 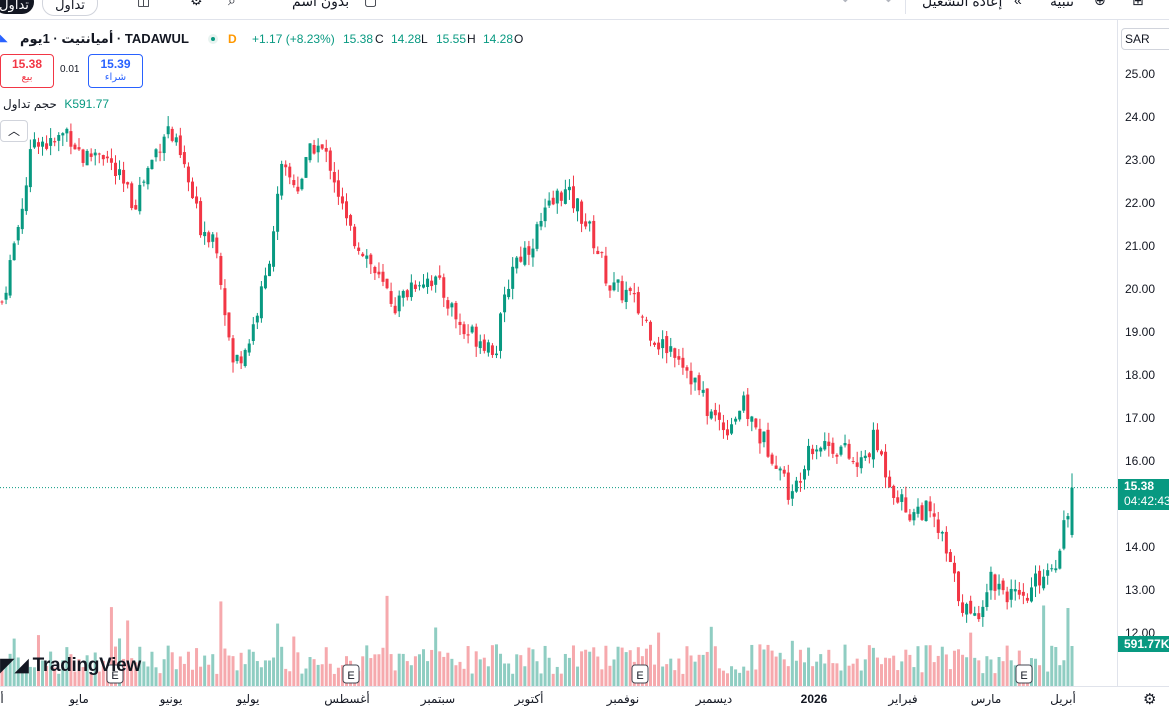 I want to click on search-icon: ⌕, so click(x=232, y=4).